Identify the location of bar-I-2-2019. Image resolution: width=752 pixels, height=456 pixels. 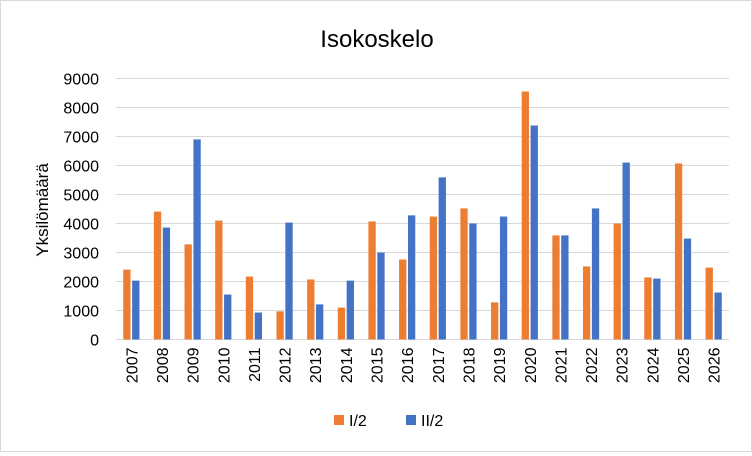
(495, 321).